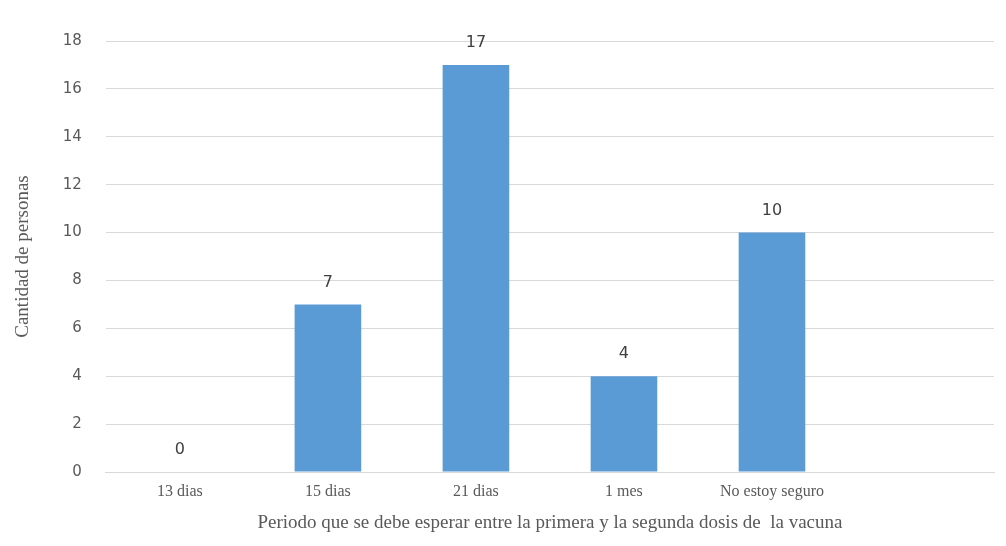 The height and width of the screenshot is (546, 1006). Describe the element at coordinates (77, 470) in the screenshot. I see `y-tick-label: 0` at that location.